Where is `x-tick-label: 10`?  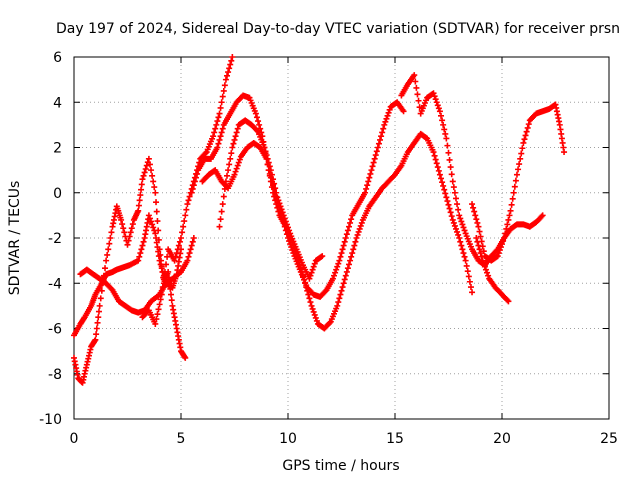 x-tick-label: 10 is located at coordinates (288, 439).